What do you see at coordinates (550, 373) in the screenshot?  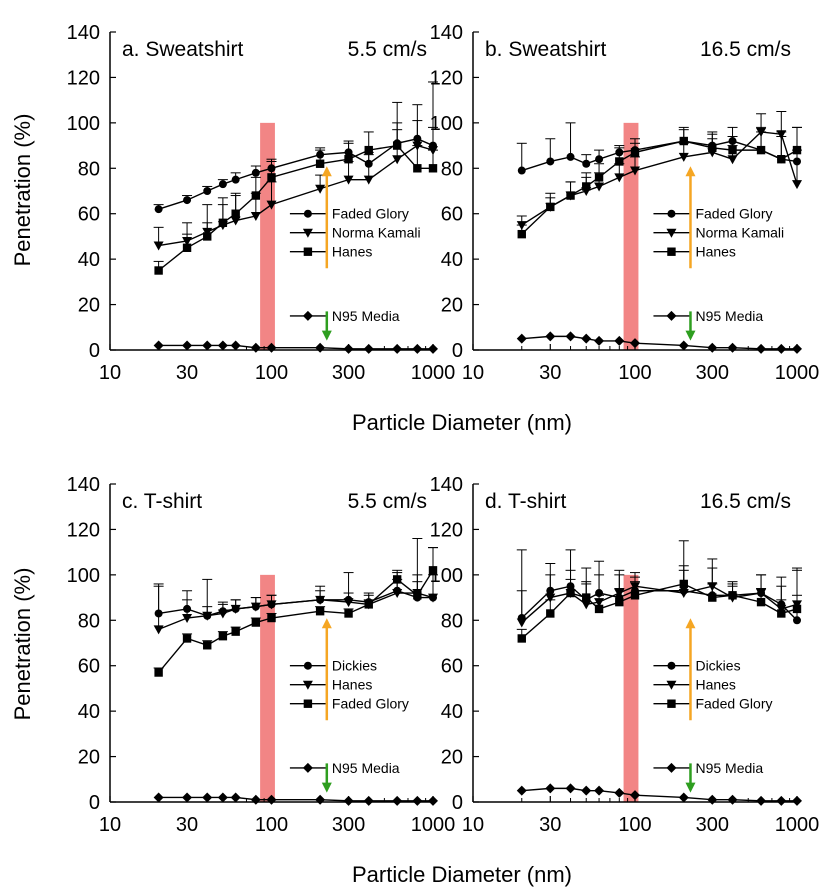 I see `x-tick-label: 30` at bounding box center [550, 373].